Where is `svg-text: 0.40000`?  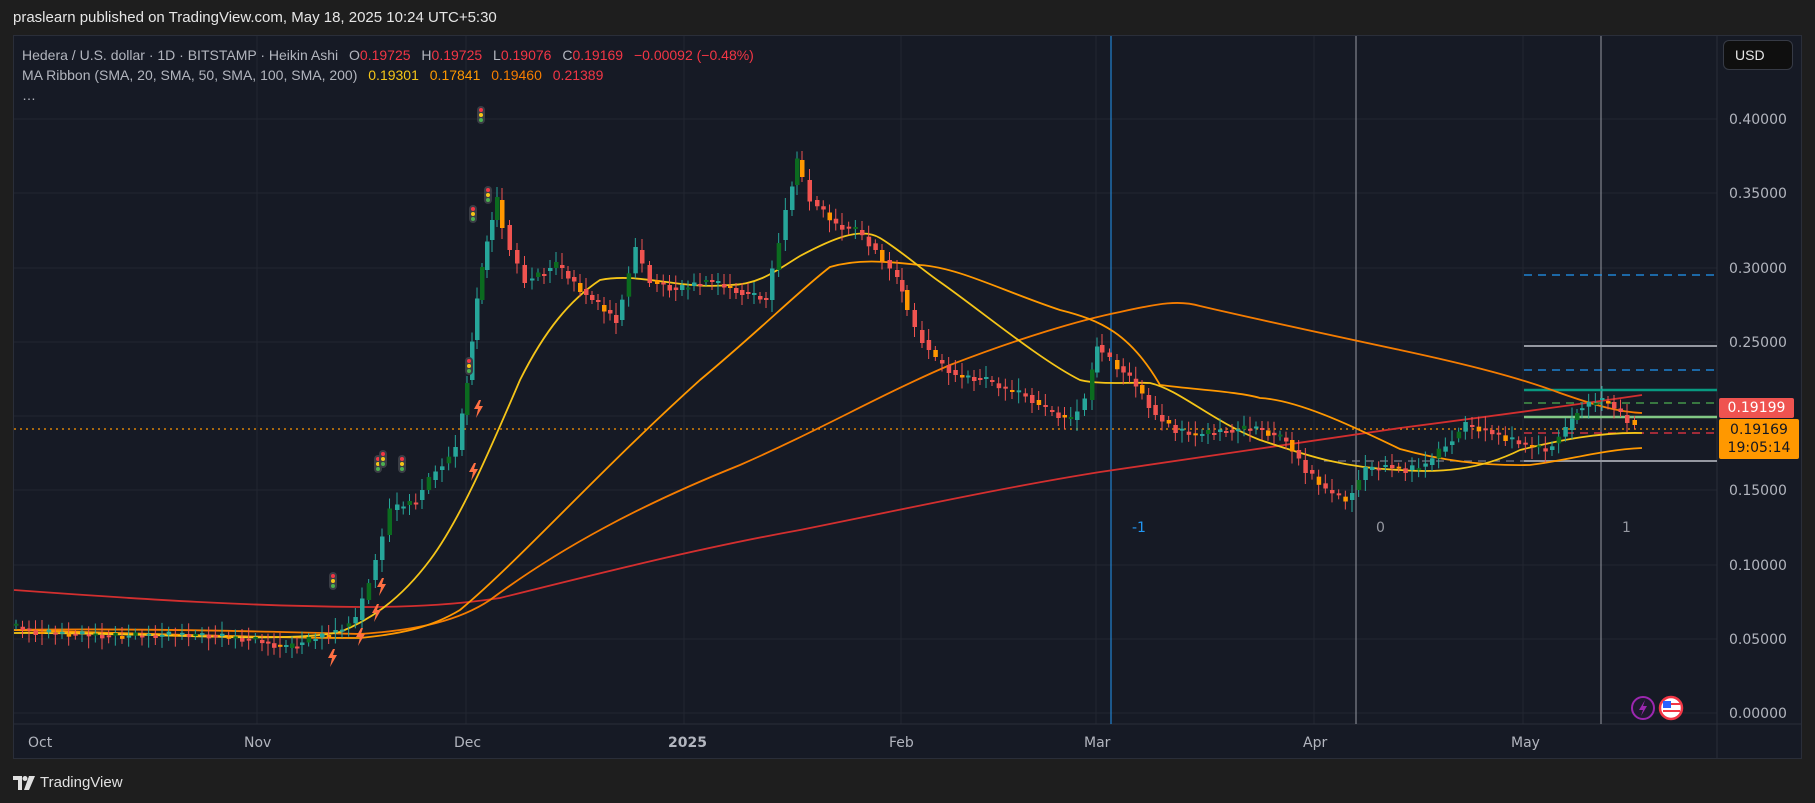
svg-text: 0.40000 is located at coordinates (1758, 120).